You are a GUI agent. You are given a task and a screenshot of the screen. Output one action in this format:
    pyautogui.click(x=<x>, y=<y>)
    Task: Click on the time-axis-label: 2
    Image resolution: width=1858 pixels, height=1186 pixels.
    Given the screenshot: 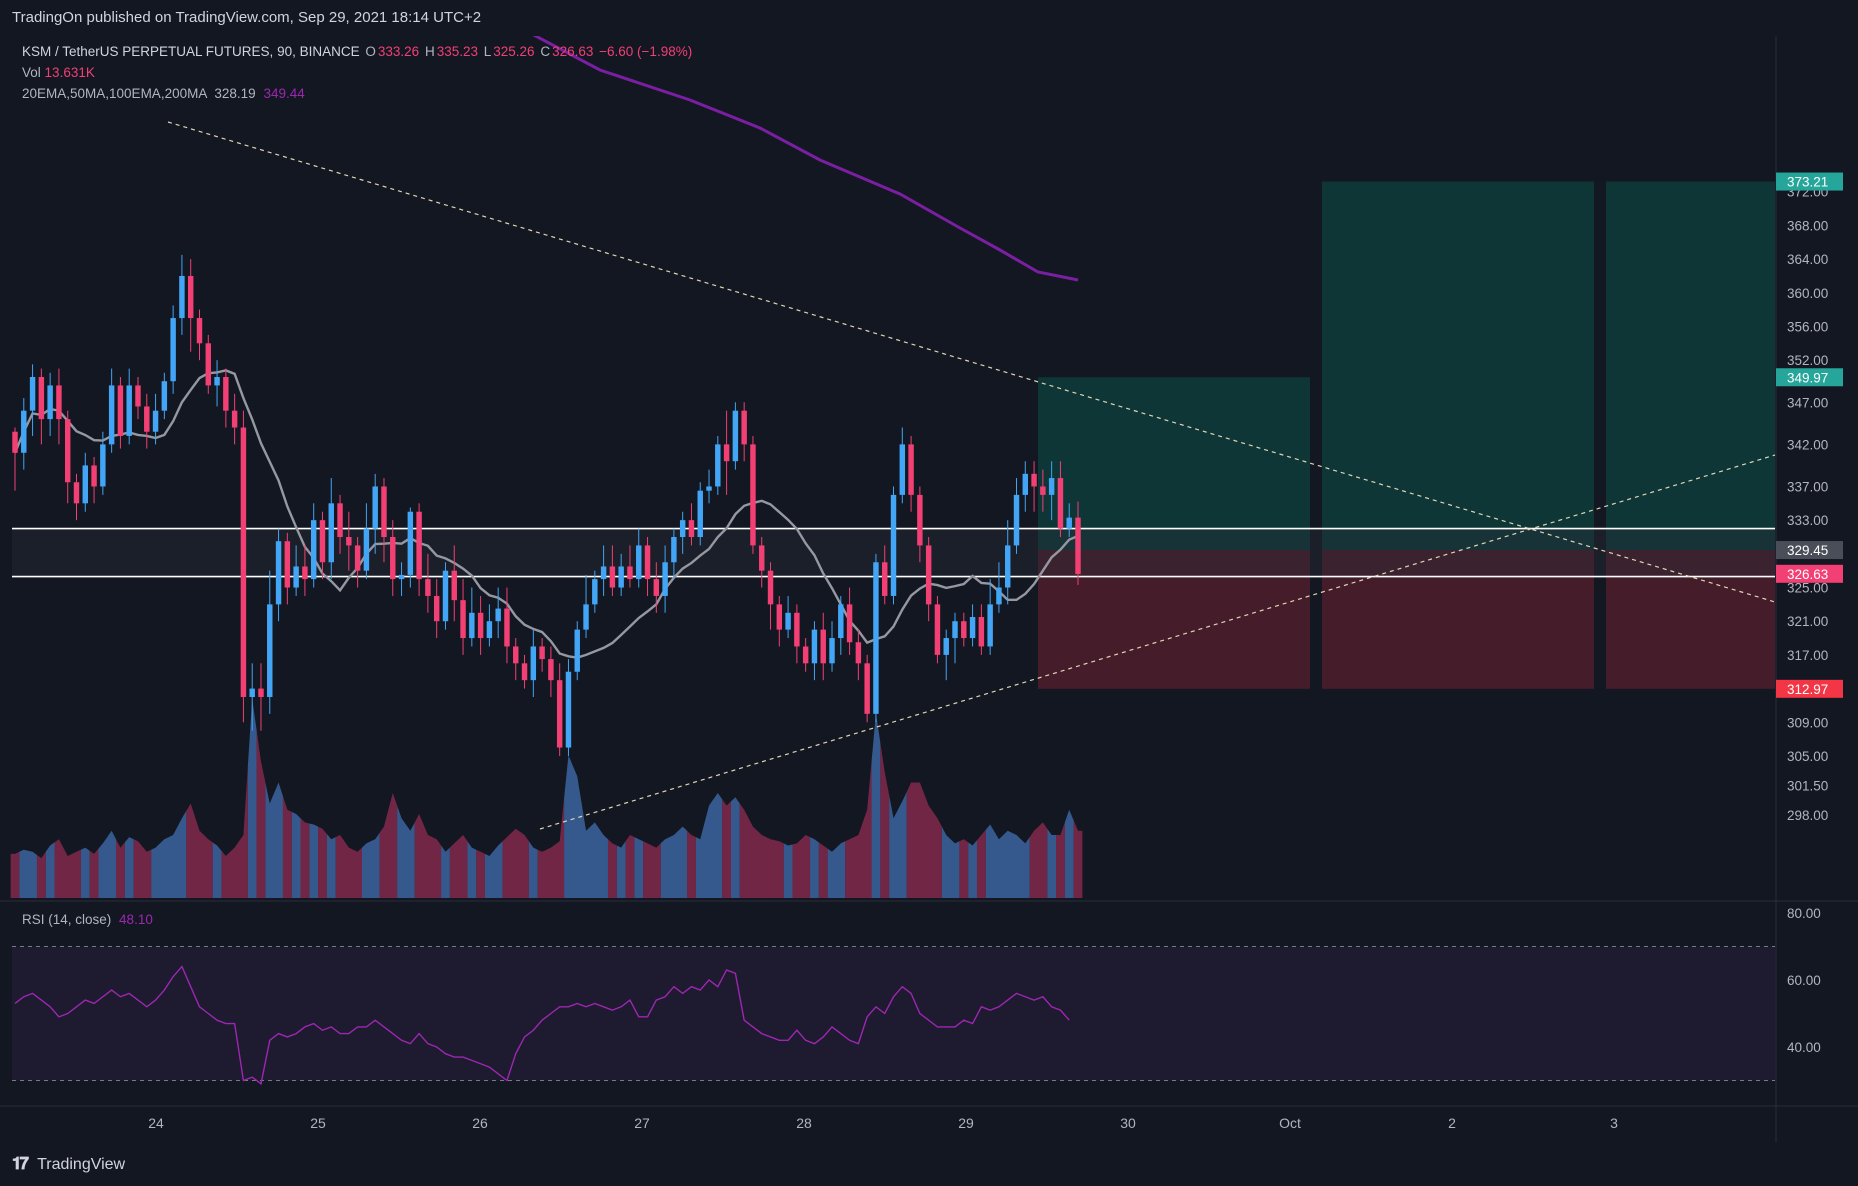 What is the action you would take?
    pyautogui.click(x=1452, y=1123)
    